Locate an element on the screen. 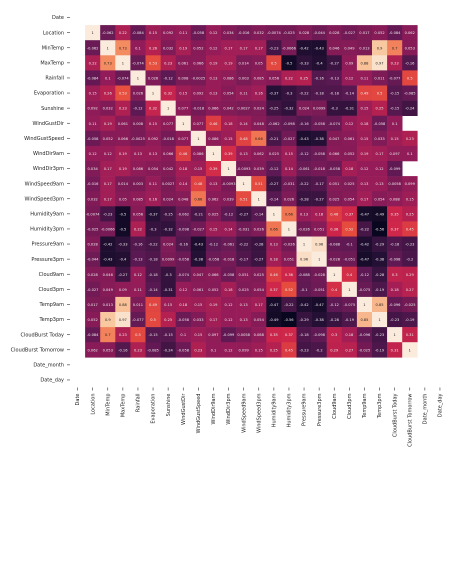 Image resolution: width=474 pixels, height=566 pixels. cell-value-label: -0.47 is located at coordinates (364, 260).